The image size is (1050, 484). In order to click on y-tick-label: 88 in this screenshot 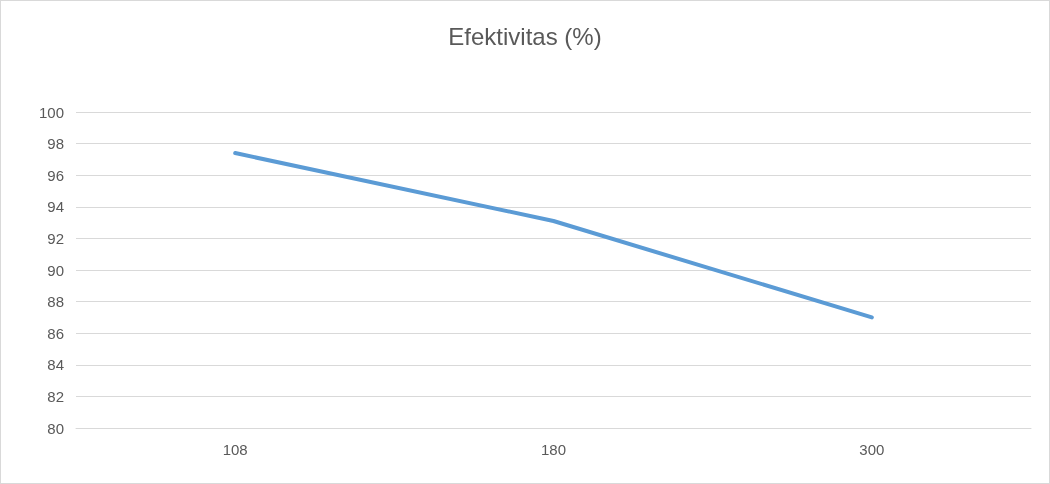, I will do `click(55, 302)`.